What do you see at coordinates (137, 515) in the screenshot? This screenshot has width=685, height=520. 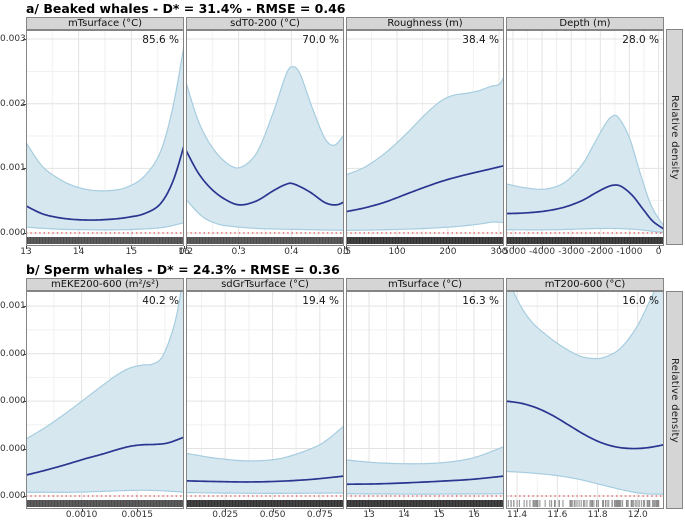 I see `x-axis-tick-label: 0.0015` at bounding box center [137, 515].